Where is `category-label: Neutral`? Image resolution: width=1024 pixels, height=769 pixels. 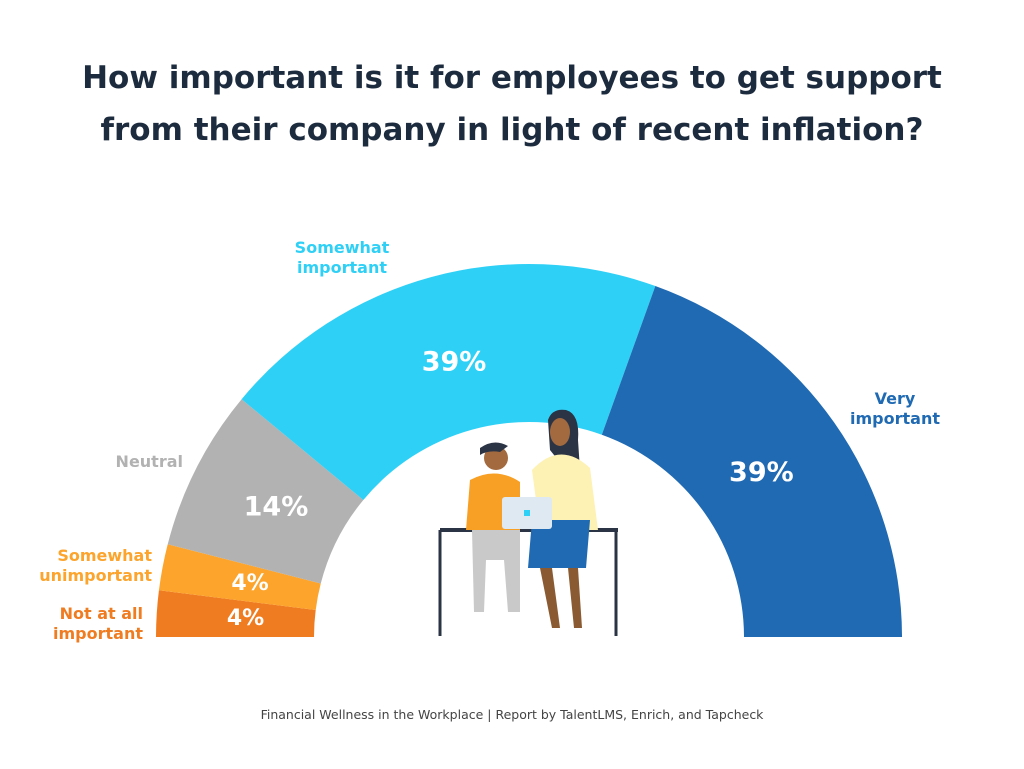 category-label: Neutral is located at coordinates (149, 461).